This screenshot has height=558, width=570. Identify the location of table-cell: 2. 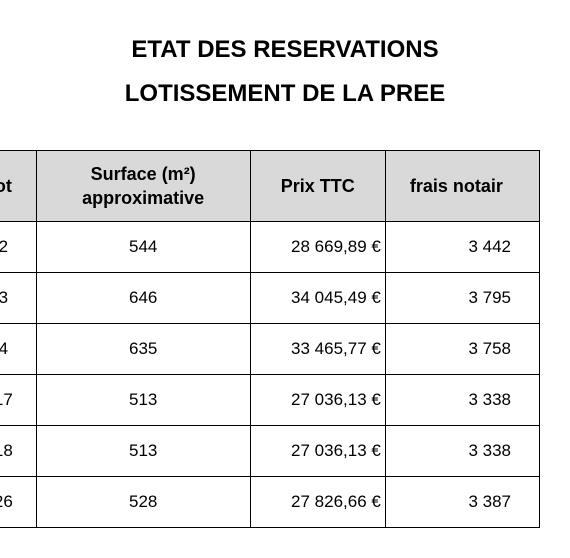
(18, 247).